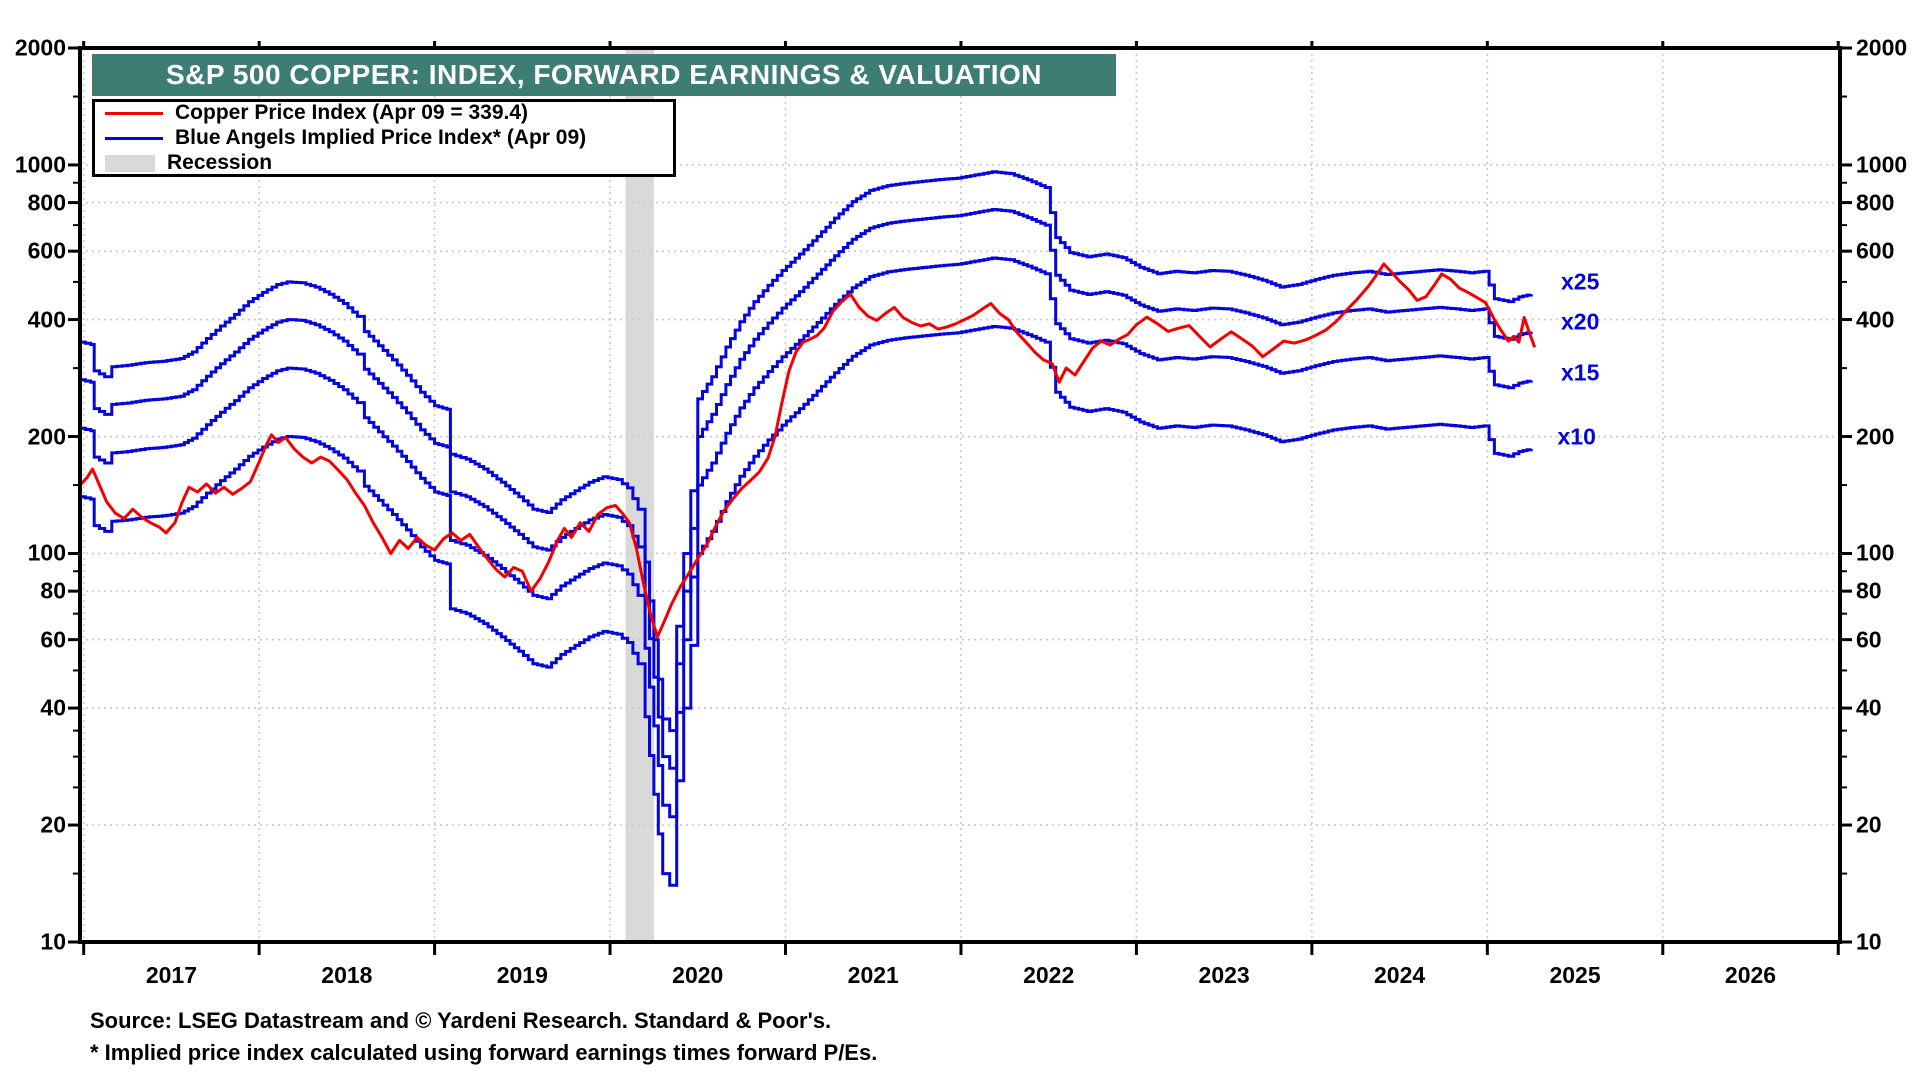 The image size is (1920, 1080). I want to click on y-tick-label-left: 400, so click(46, 319).